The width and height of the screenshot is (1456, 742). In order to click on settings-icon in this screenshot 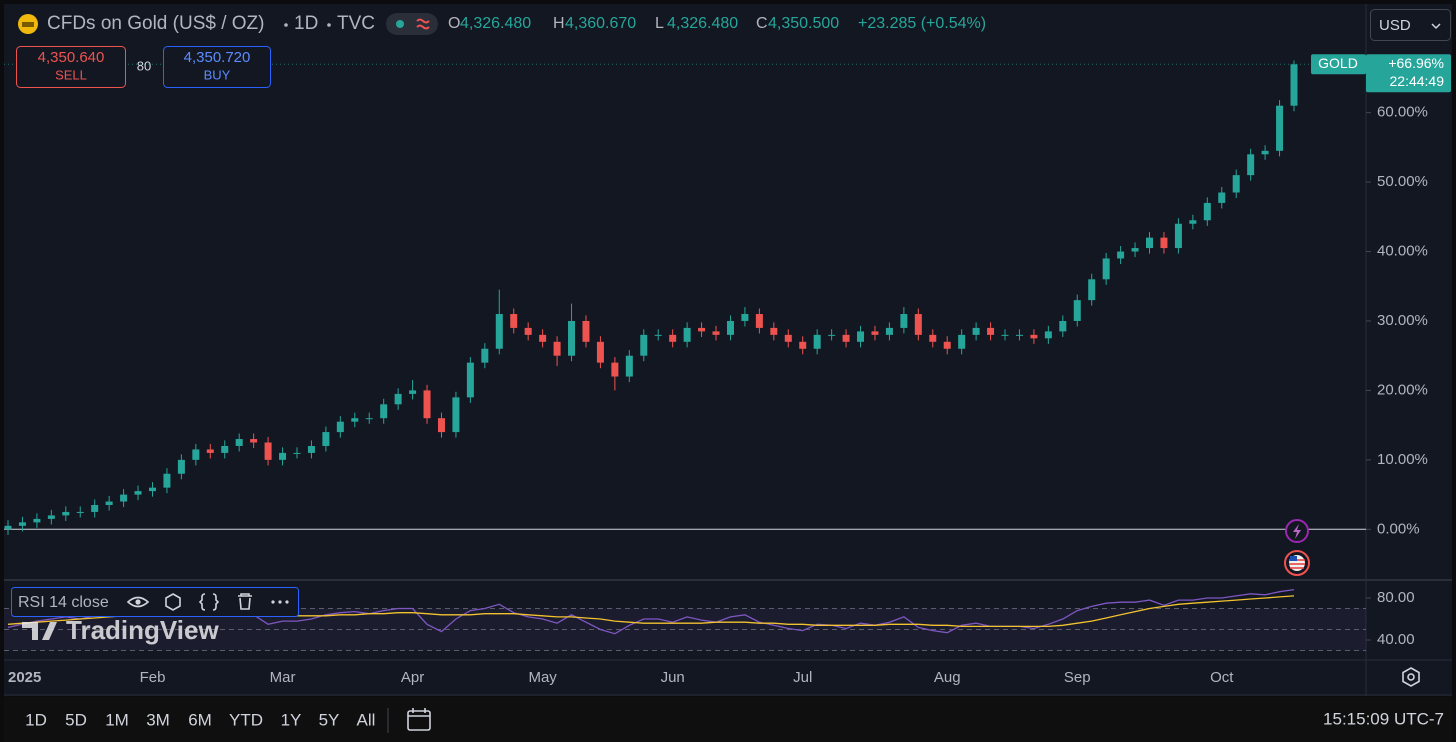, I will do `click(173, 602)`.